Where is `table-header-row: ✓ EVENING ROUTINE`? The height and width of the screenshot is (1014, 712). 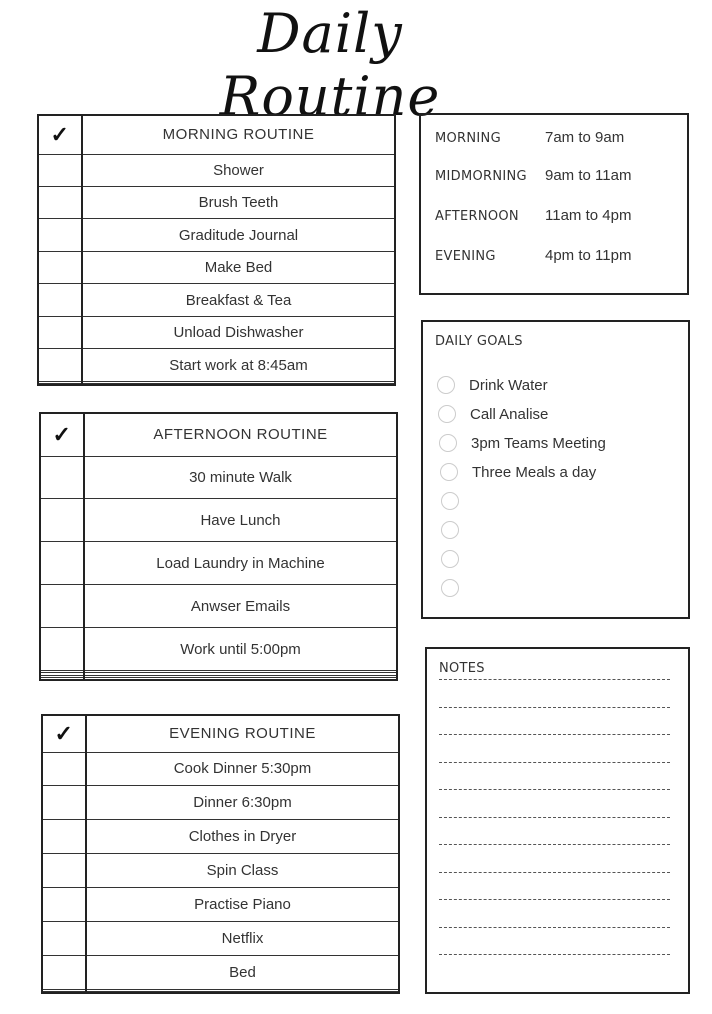 table-header-row: ✓ EVENING ROUTINE is located at coordinates (220, 734).